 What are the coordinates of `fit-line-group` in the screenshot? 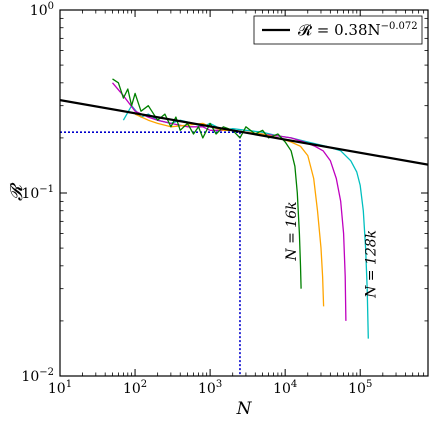 It's located at (244, 132).